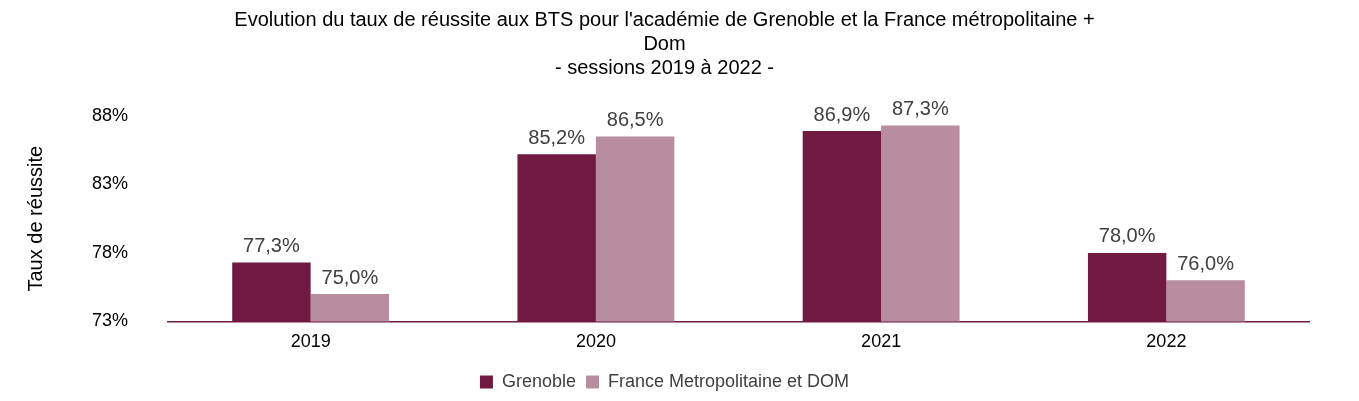  Describe the element at coordinates (664, 30) in the screenshot. I see `chart-title: Evolution du taux de réussite aux BTS pour l'académie de Grenoble et la France métropolitaine + Dom` at that location.